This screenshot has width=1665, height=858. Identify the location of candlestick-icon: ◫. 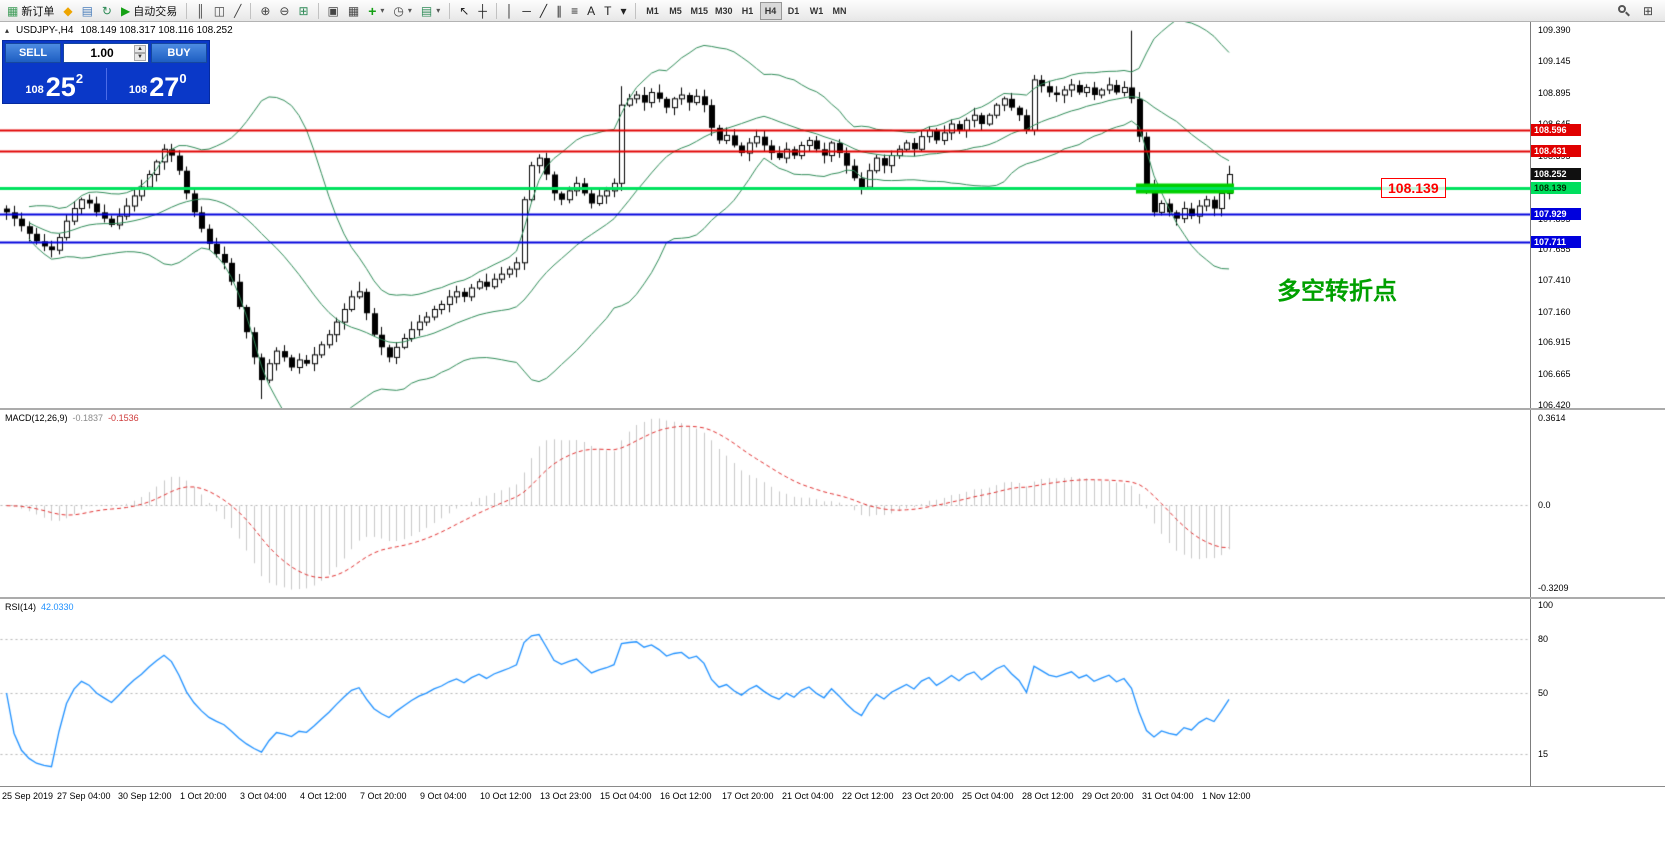
(219, 10).